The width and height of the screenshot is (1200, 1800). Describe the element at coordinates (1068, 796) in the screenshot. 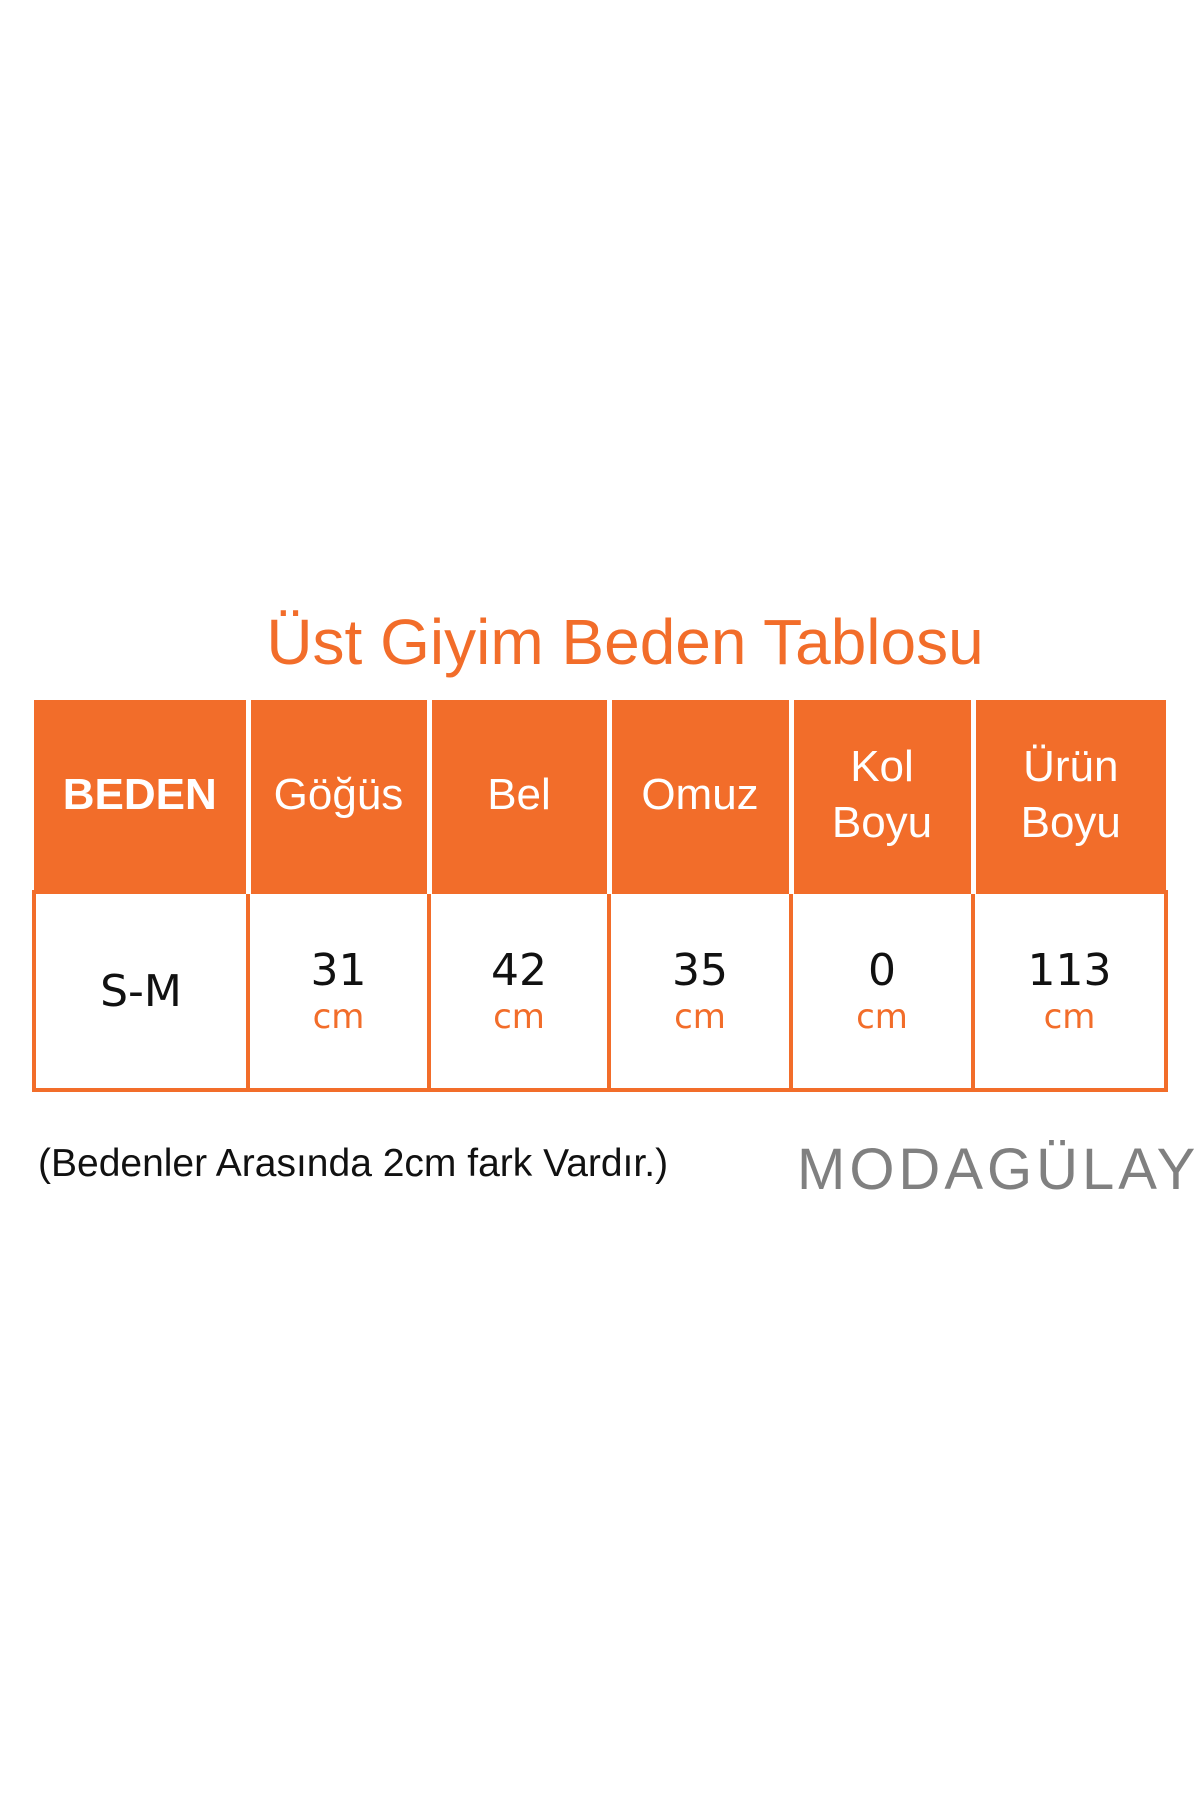

I see `header-urun-boyu: Ürün Boyu` at that location.